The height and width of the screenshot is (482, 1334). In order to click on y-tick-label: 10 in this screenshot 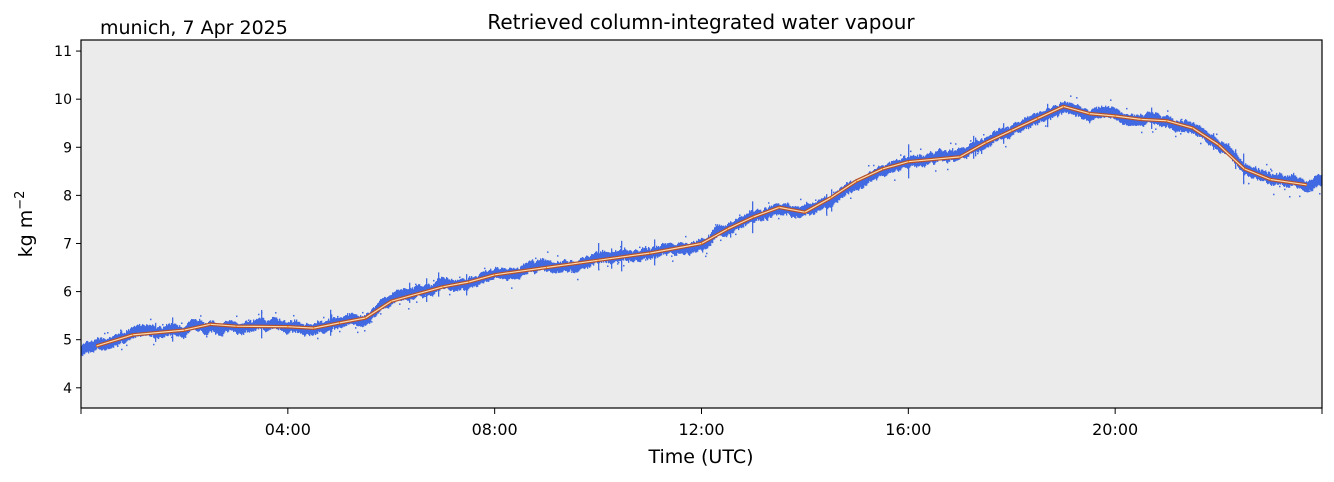, I will do `click(63, 100)`.